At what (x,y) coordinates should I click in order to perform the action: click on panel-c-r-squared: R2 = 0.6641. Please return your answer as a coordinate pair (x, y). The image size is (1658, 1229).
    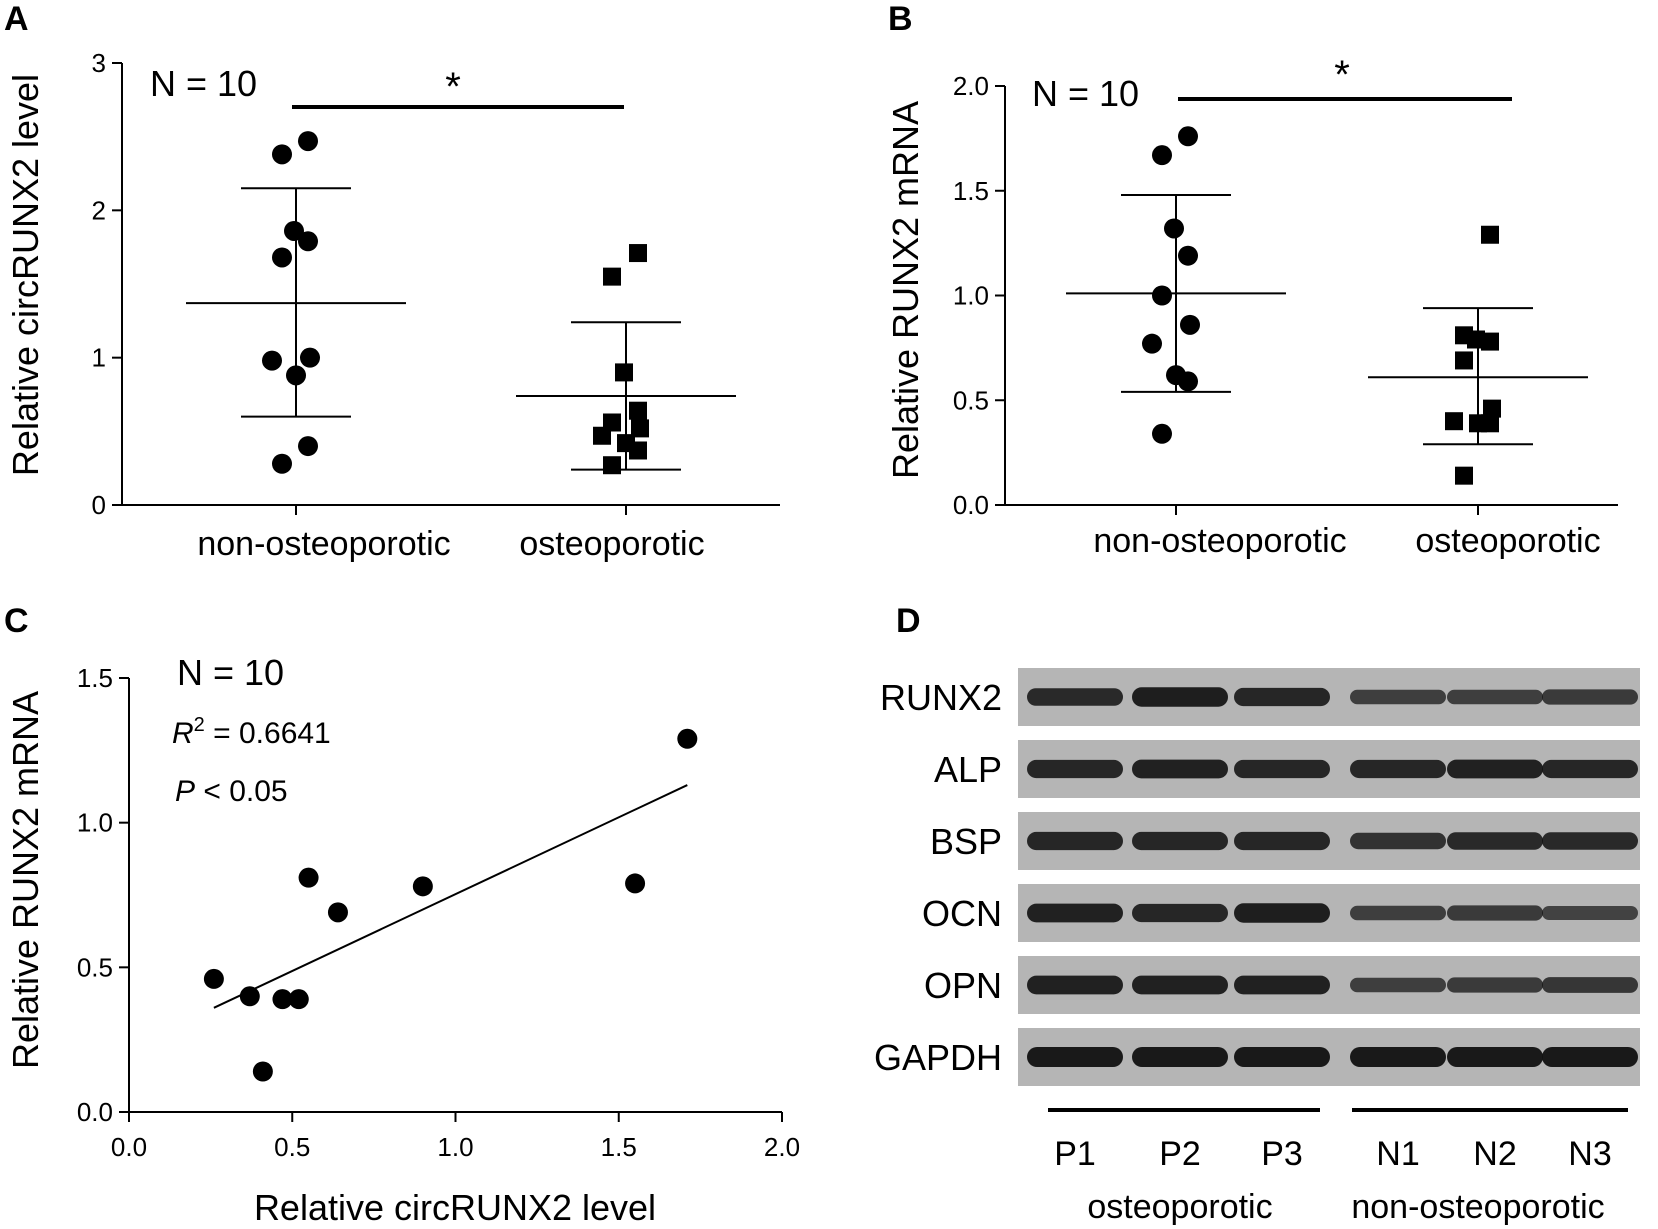
    Looking at the image, I should click on (251, 732).